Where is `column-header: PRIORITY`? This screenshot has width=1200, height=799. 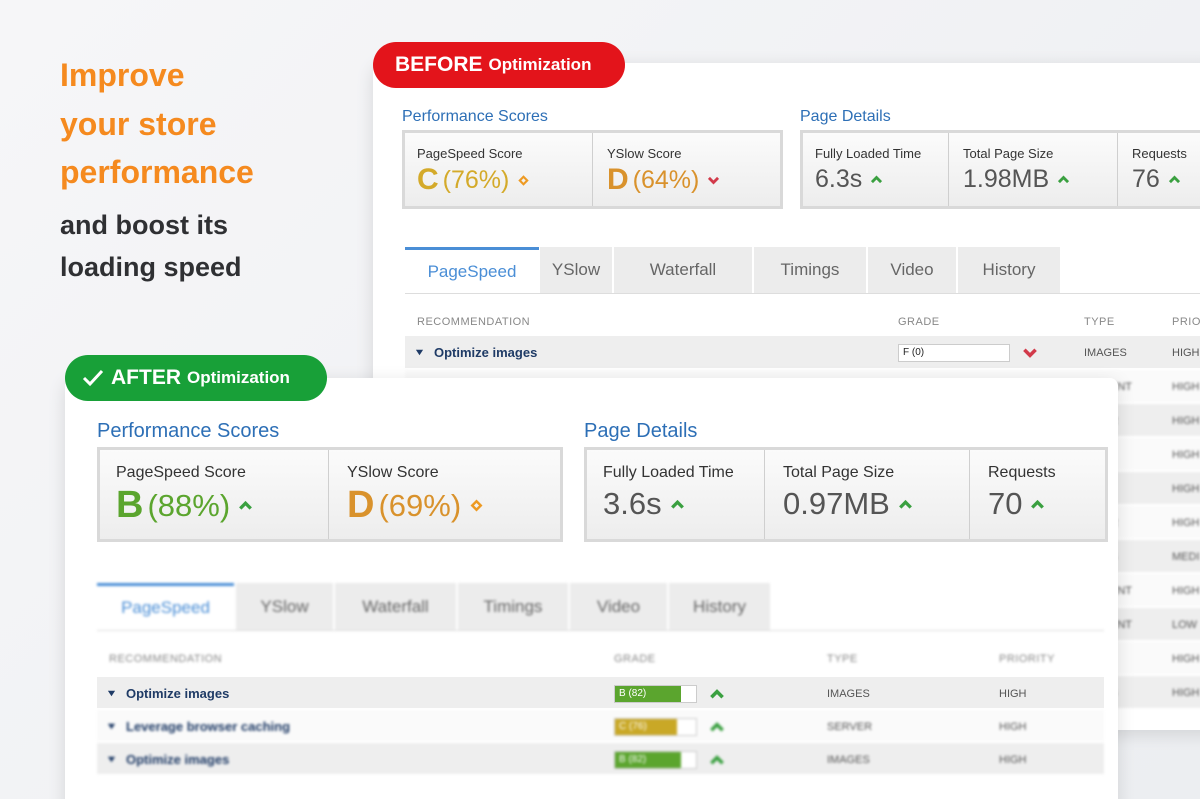
column-header: PRIORITY is located at coordinates (1027, 659).